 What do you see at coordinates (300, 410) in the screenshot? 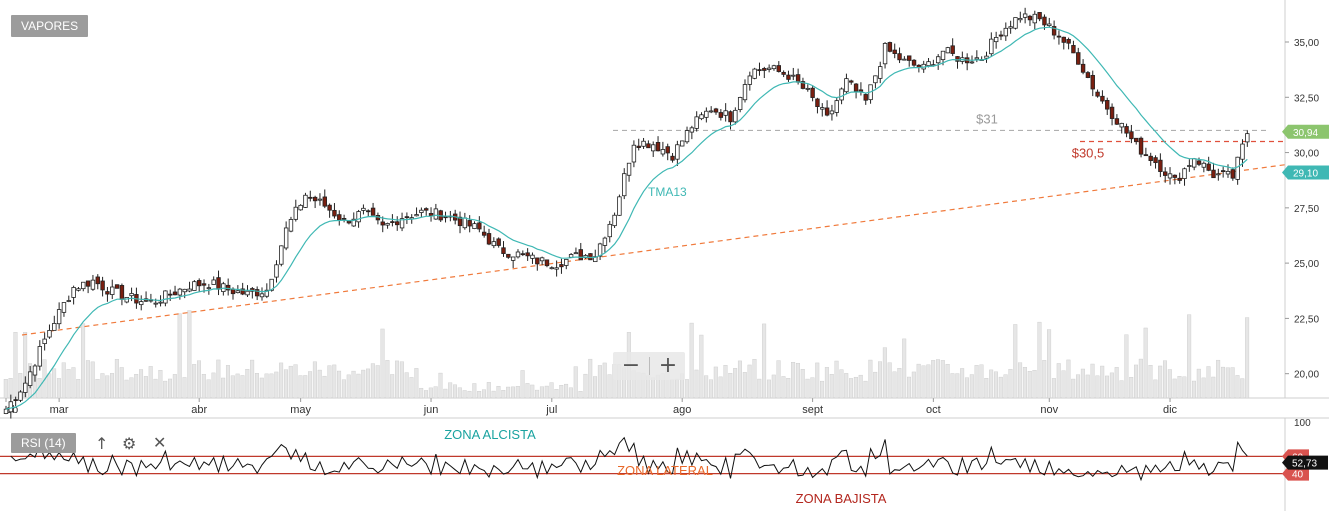
I see `x-tick-label: may` at bounding box center [300, 410].